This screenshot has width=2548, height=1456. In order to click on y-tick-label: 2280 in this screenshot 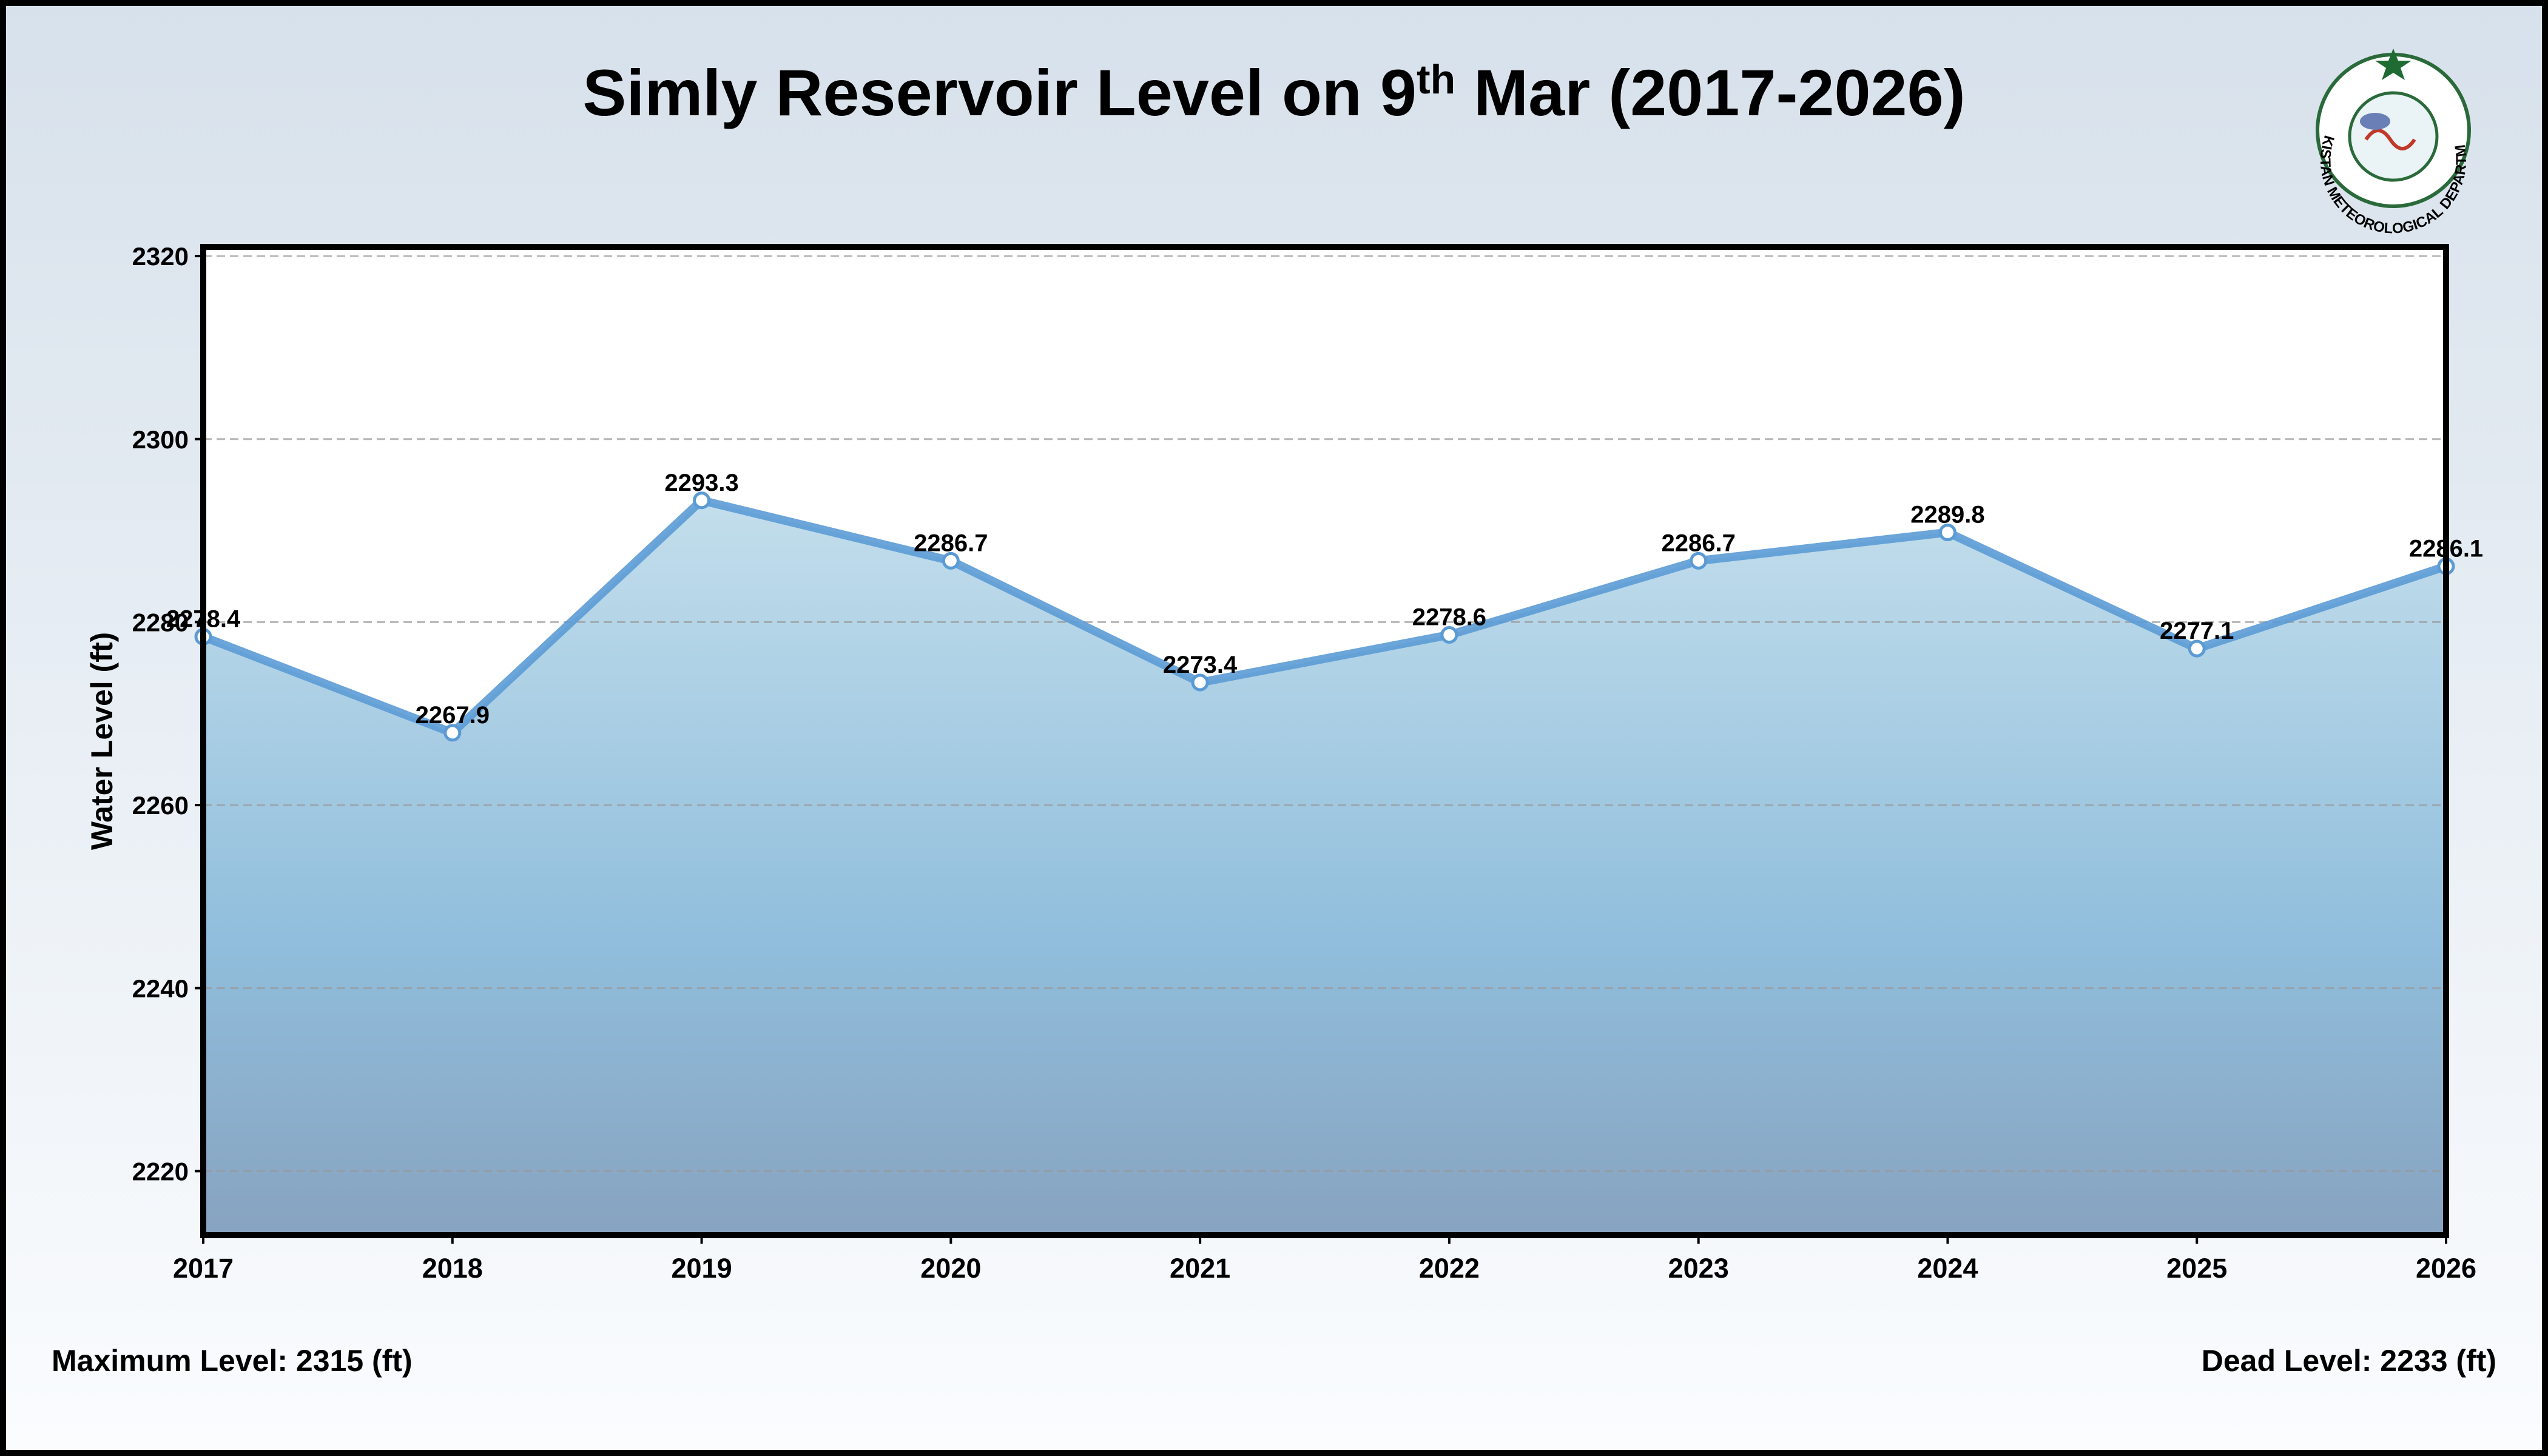, I will do `click(160, 622)`.